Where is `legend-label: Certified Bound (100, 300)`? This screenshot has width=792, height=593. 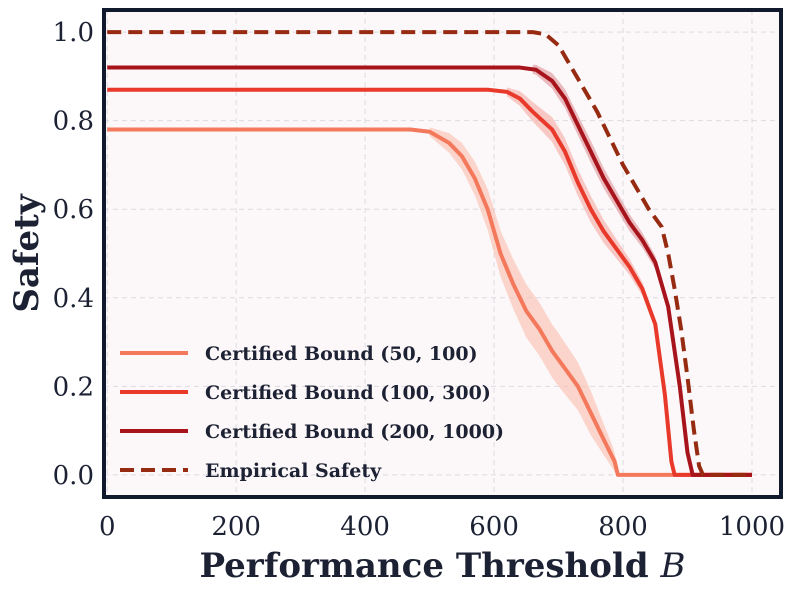 legend-label: Certified Bound (100, 300) is located at coordinates (348, 393).